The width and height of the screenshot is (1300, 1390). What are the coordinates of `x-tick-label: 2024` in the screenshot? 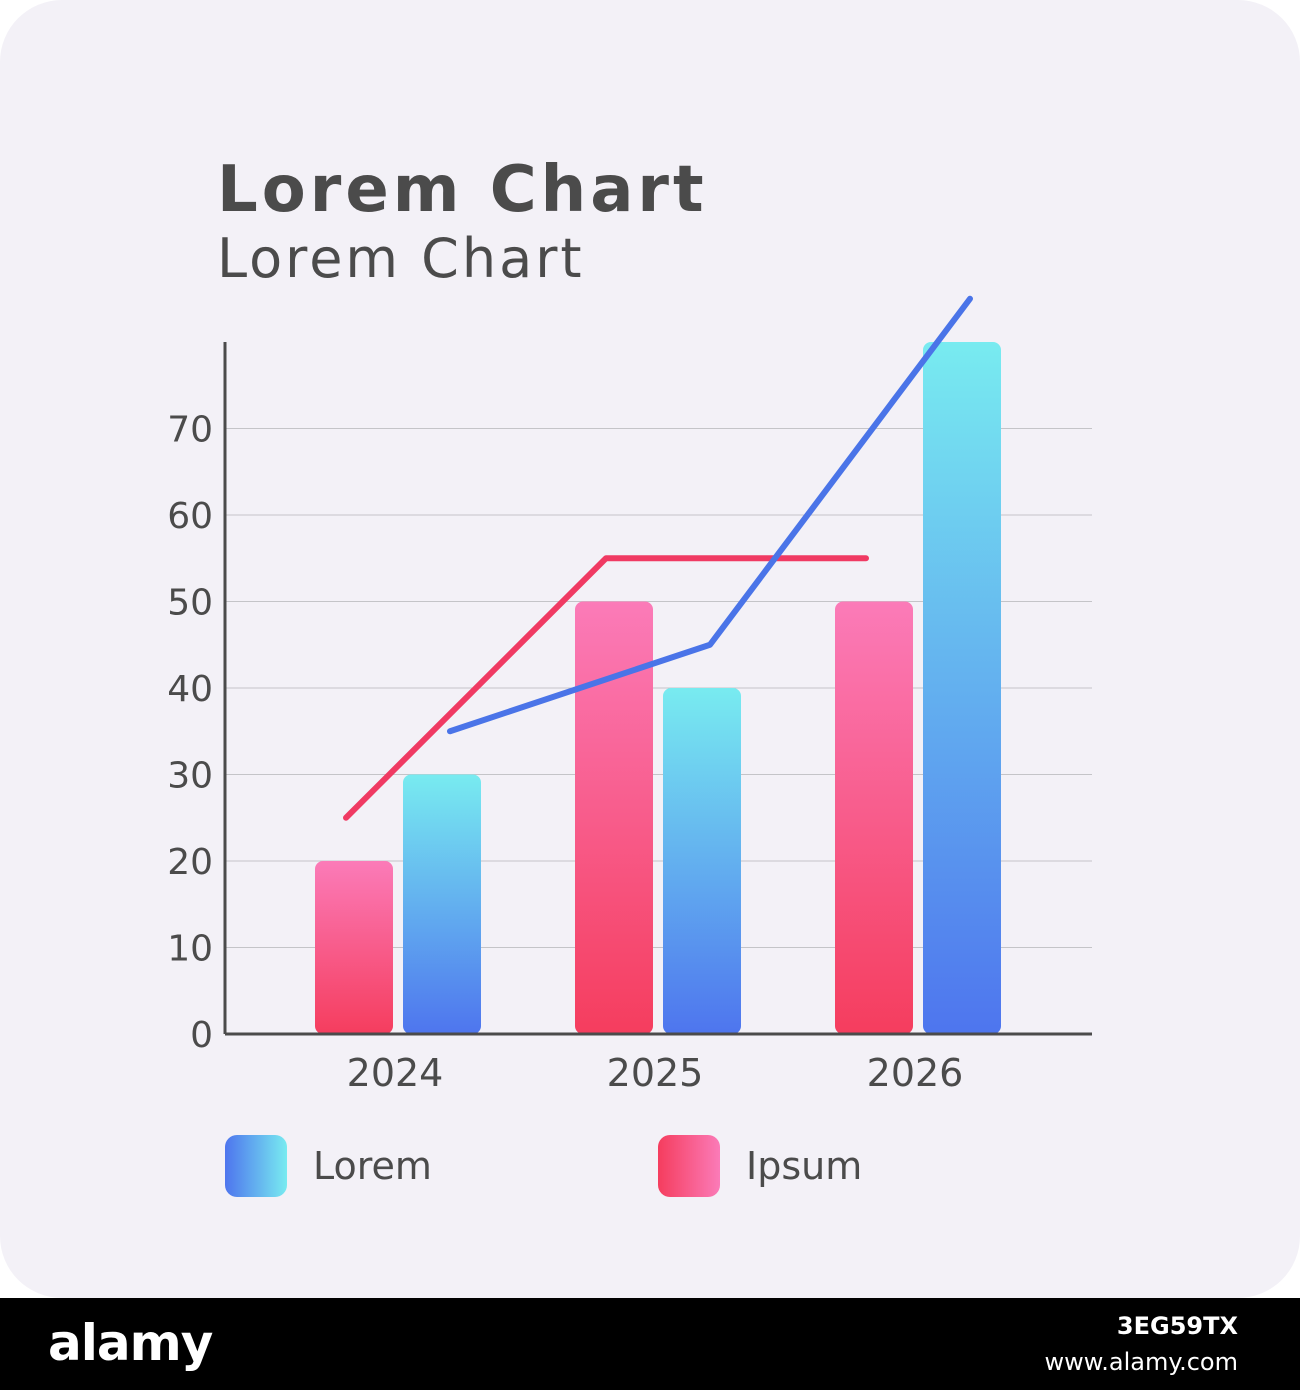 It's located at (395, 1073).